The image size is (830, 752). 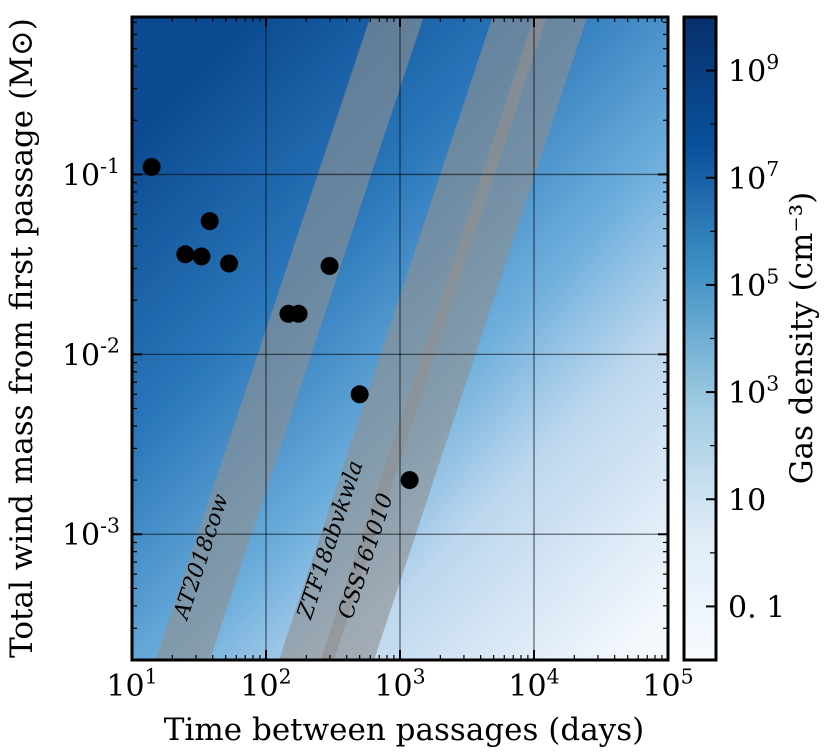 I want to click on colorbar: 10⁹ 10⁷ 10⁵ 10³ 10 0. 1 Gas density (cm⁻³), so click(x=751, y=338).